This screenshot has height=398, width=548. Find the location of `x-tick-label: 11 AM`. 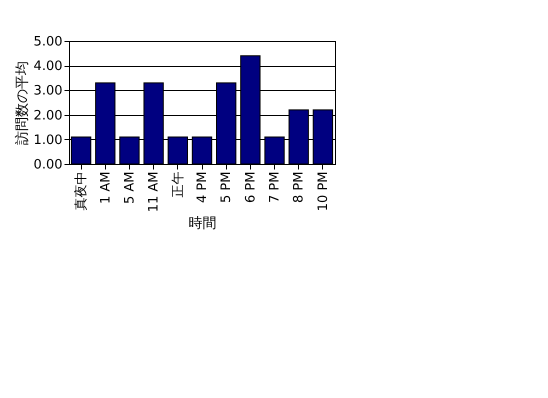

x-tick-label: 11 AM is located at coordinates (154, 192).